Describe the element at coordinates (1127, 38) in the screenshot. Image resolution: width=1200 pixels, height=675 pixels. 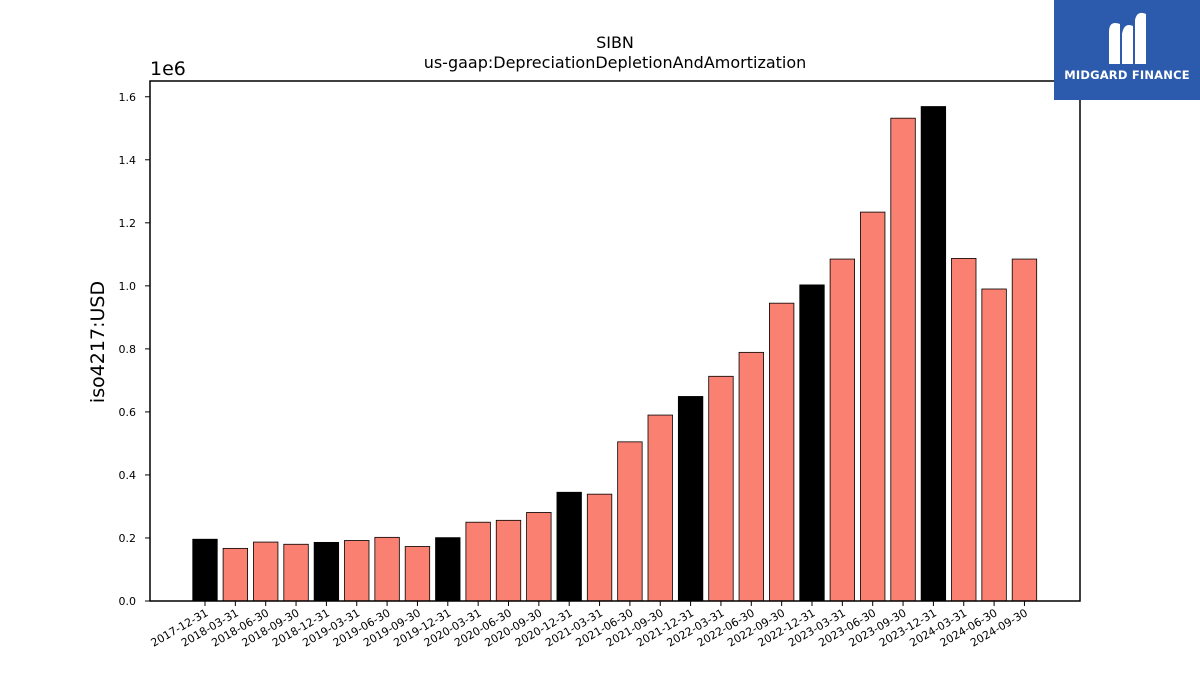
I see `midgard-logo-icon` at that location.